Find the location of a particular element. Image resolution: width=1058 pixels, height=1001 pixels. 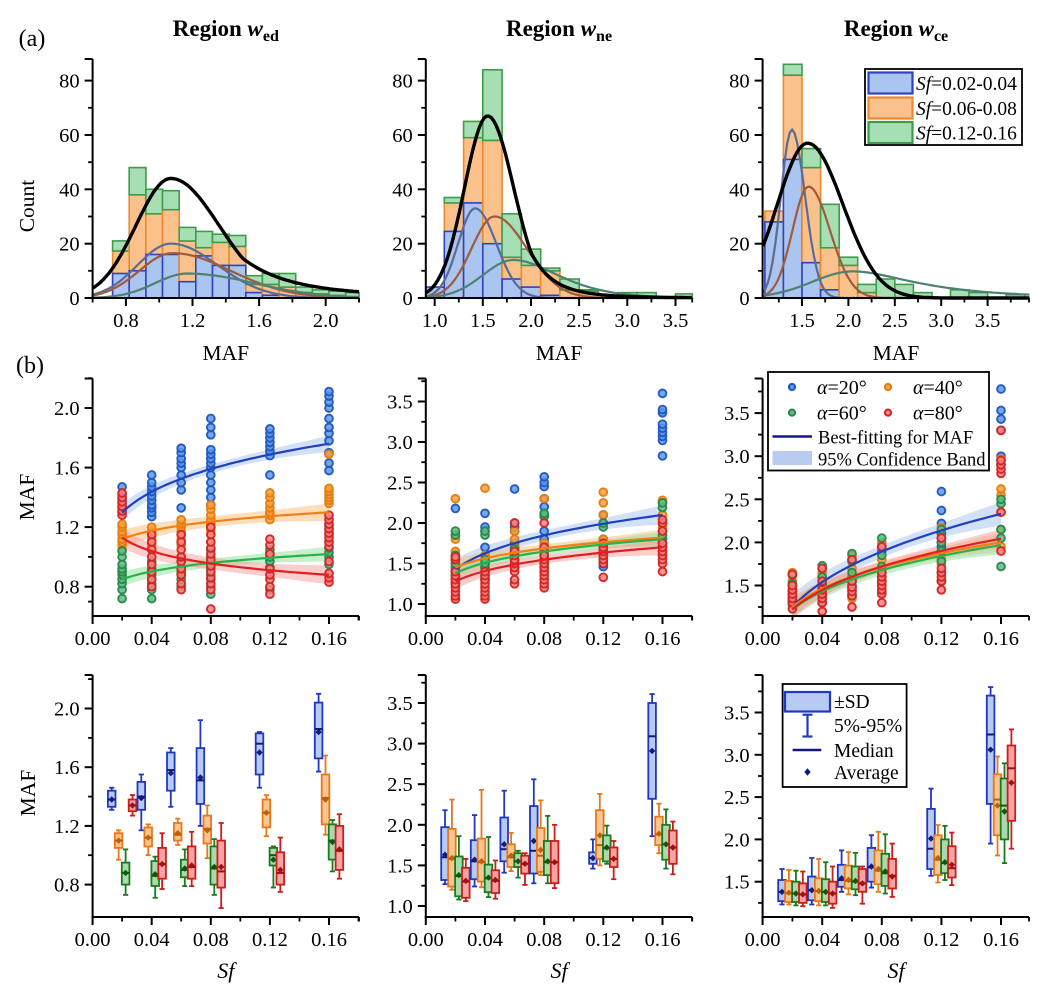

svg-text: Sf=0.02-0.04 is located at coordinates (966, 84).